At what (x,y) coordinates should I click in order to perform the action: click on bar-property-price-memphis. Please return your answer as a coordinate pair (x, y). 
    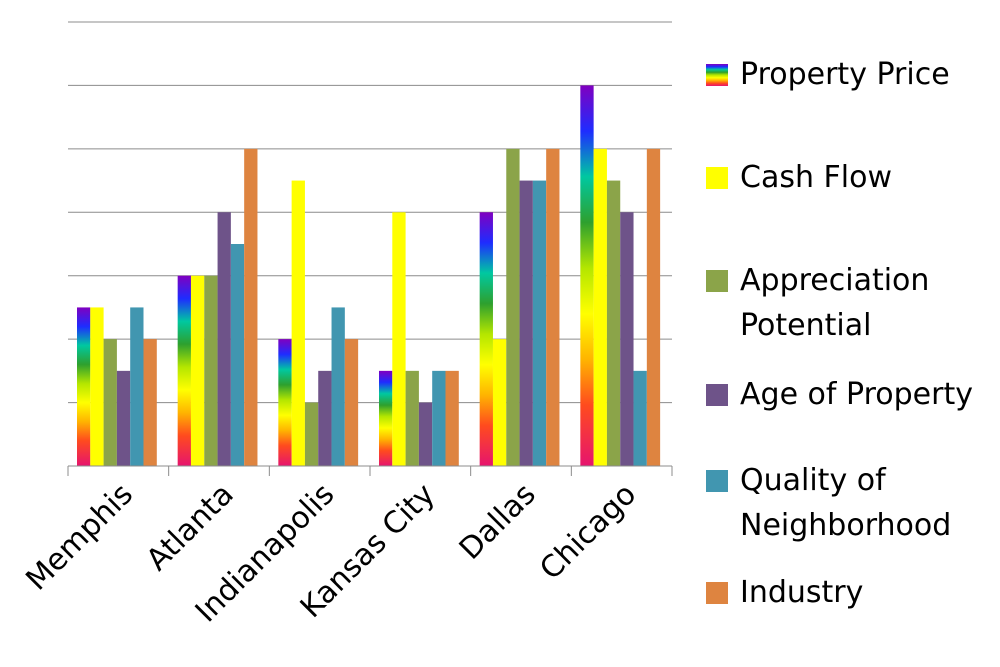
    Looking at the image, I should click on (84, 386).